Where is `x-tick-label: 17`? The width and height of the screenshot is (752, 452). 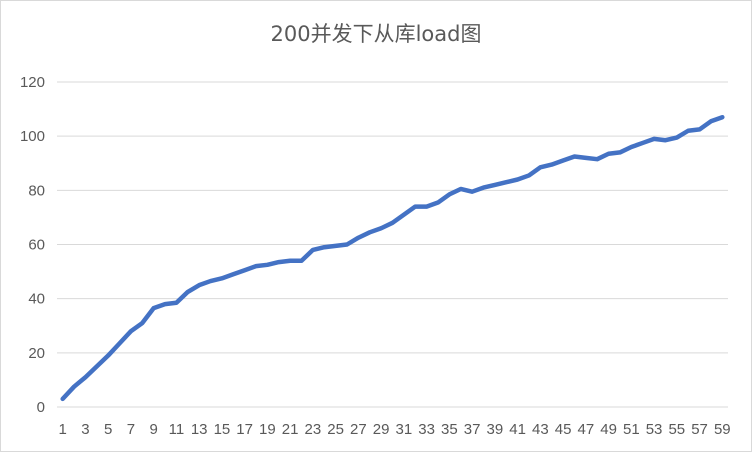
x-tick-label: 17 is located at coordinates (244, 429).